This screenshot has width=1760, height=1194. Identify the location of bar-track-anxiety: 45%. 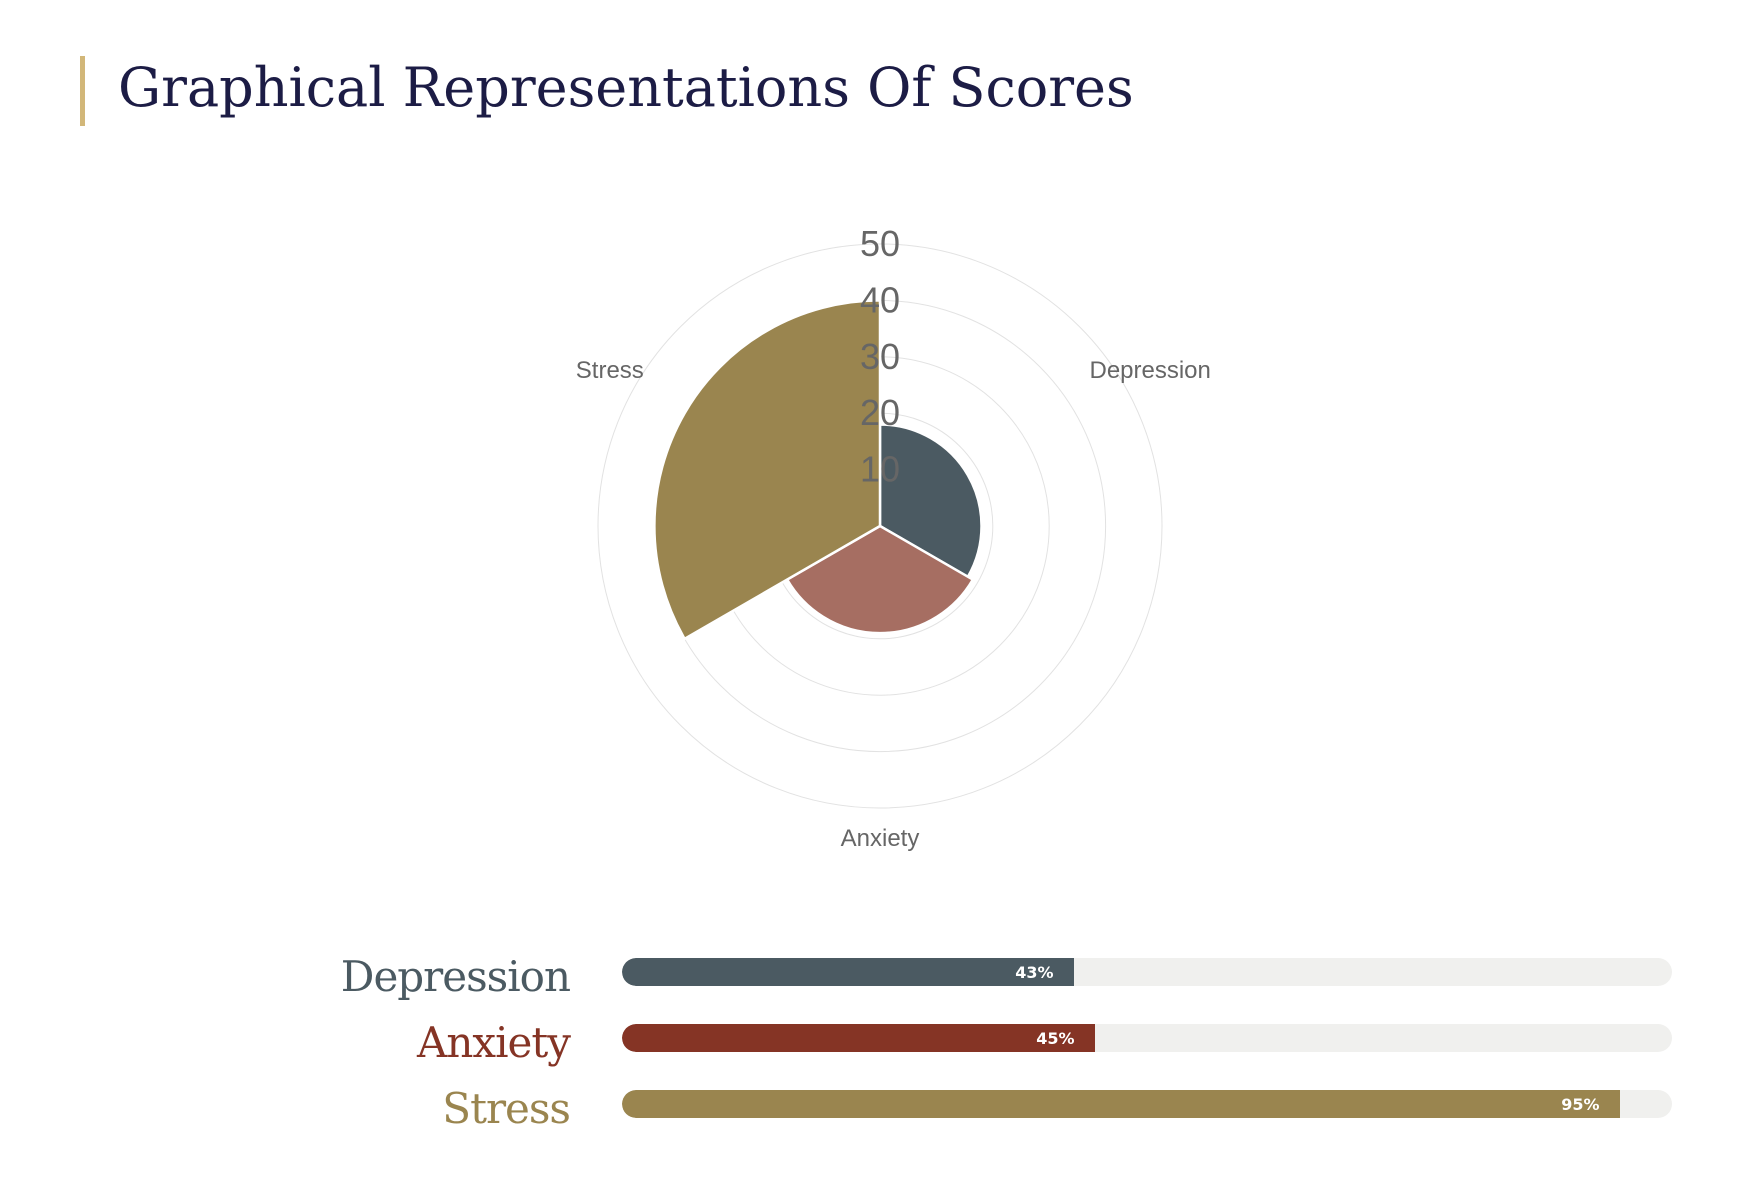
(1147, 1038).